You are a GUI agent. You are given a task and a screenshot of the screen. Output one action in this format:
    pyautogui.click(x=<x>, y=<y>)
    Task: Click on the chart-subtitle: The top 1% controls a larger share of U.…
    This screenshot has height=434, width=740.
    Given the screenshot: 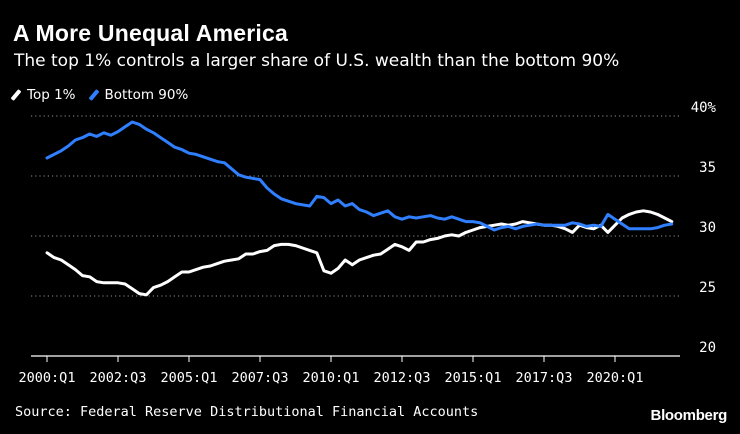 What is the action you would take?
    pyautogui.click(x=317, y=61)
    